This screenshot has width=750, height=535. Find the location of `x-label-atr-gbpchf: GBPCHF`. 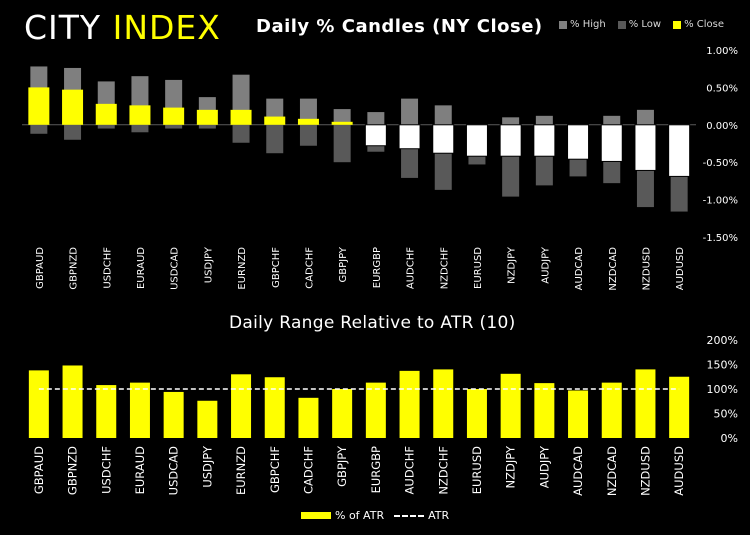

x-label-atr-gbpchf: GBPCHF is located at coordinates (275, 469).